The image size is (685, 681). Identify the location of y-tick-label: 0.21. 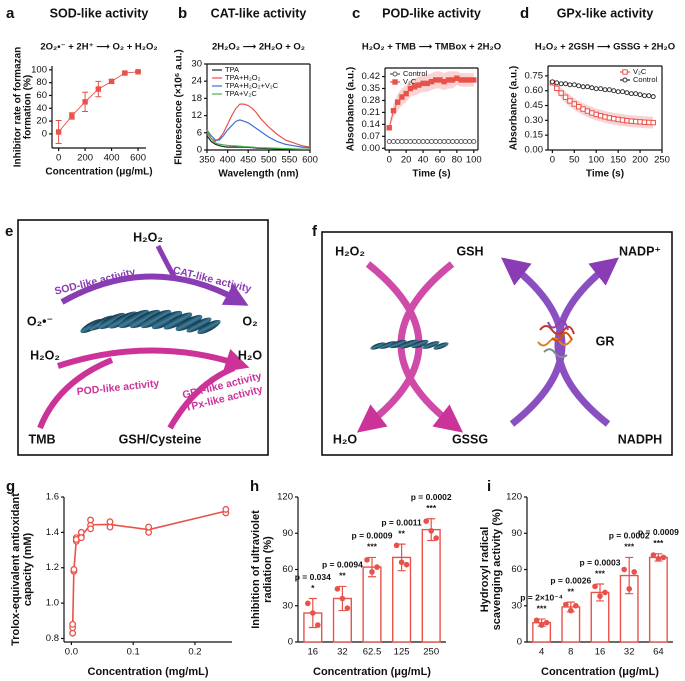
(371, 112).